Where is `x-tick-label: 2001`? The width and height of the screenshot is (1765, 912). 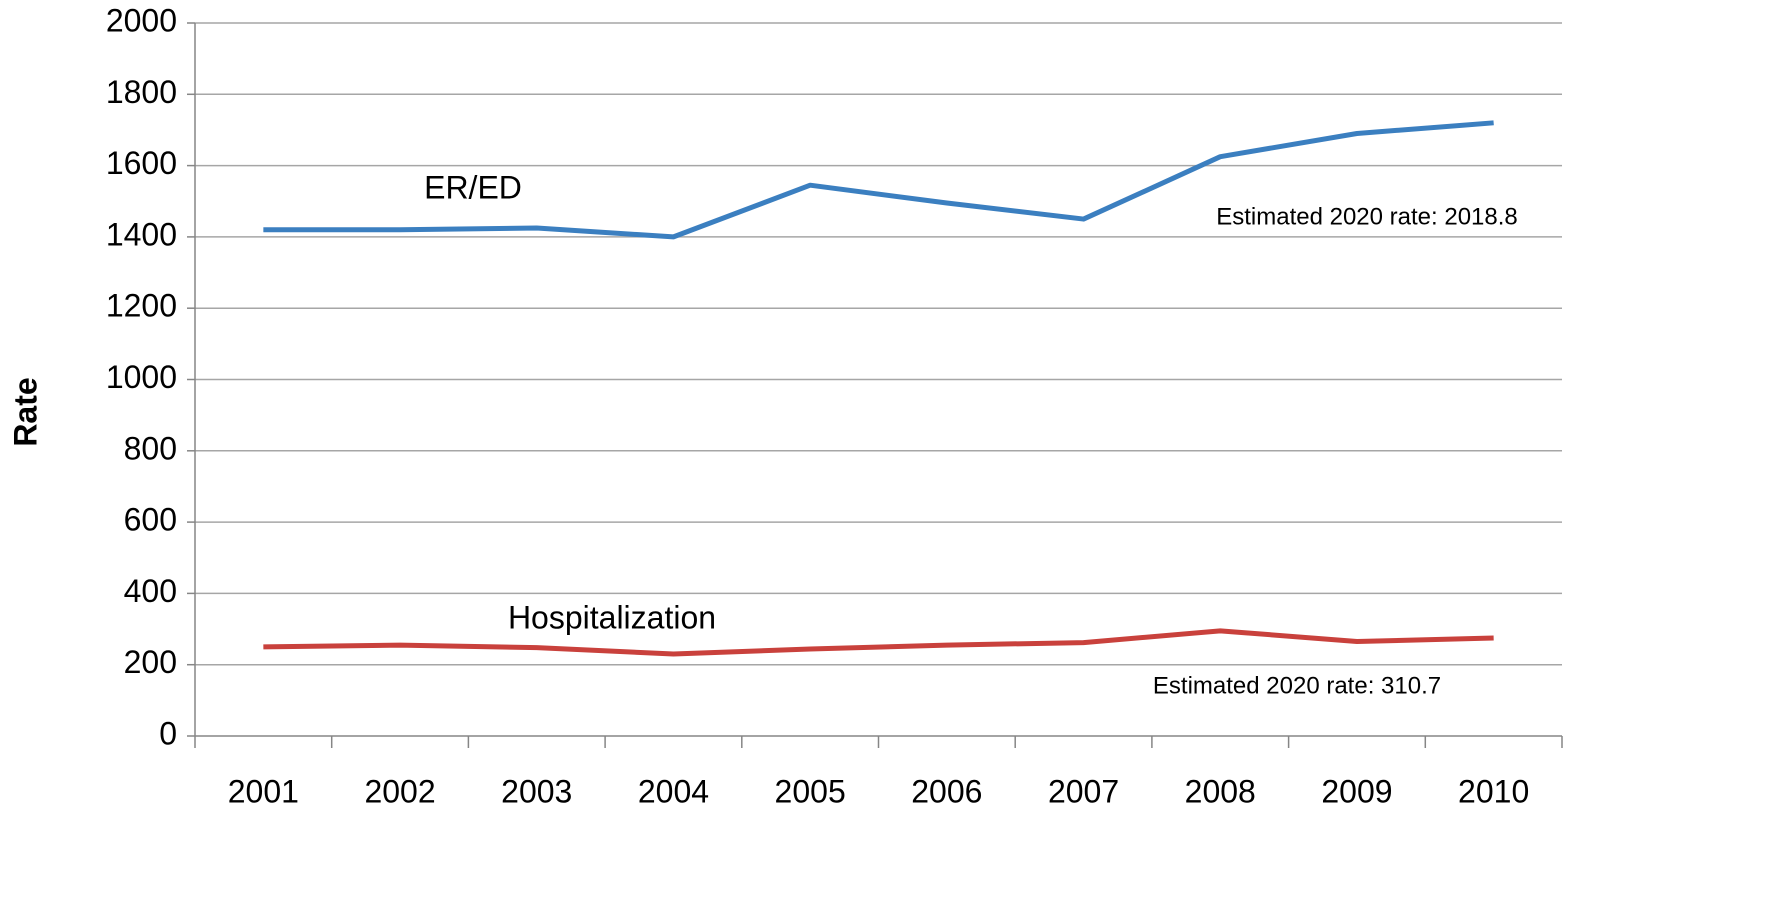 x-tick-label: 2001 is located at coordinates (263, 791).